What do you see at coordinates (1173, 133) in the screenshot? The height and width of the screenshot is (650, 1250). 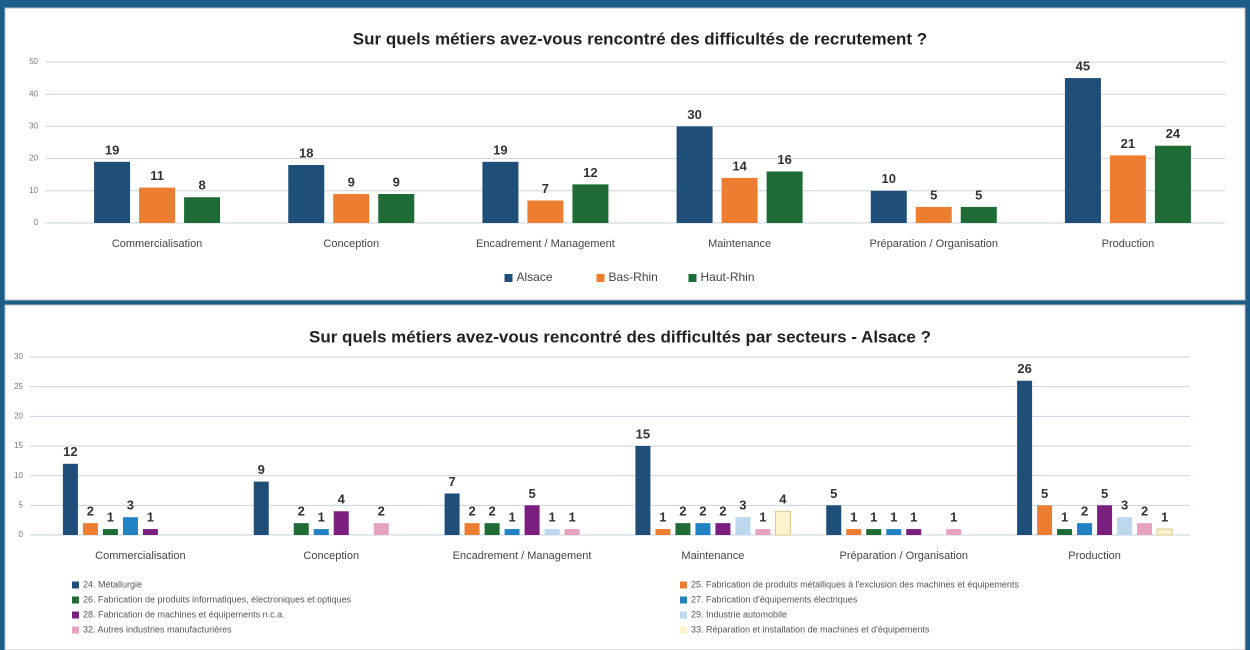 I see `value-label: 24` at bounding box center [1173, 133].